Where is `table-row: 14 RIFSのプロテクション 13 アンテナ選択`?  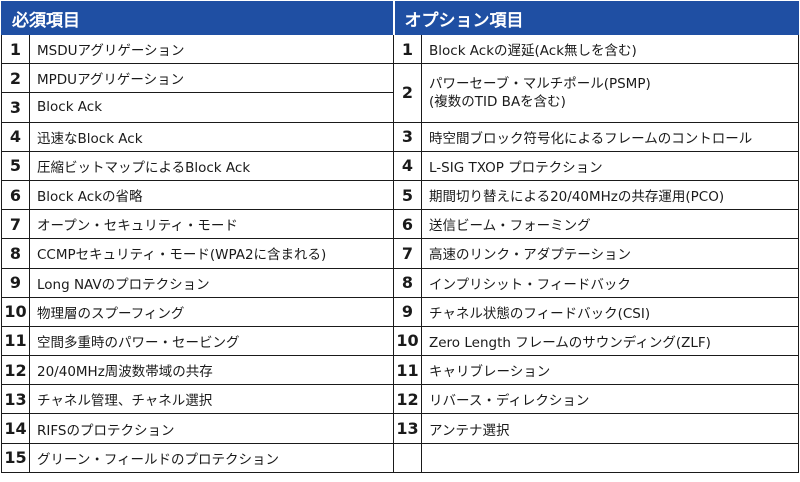
table-row: 14 RIFSのプロテクション 13 アンテナ選択 is located at coordinates (400, 428).